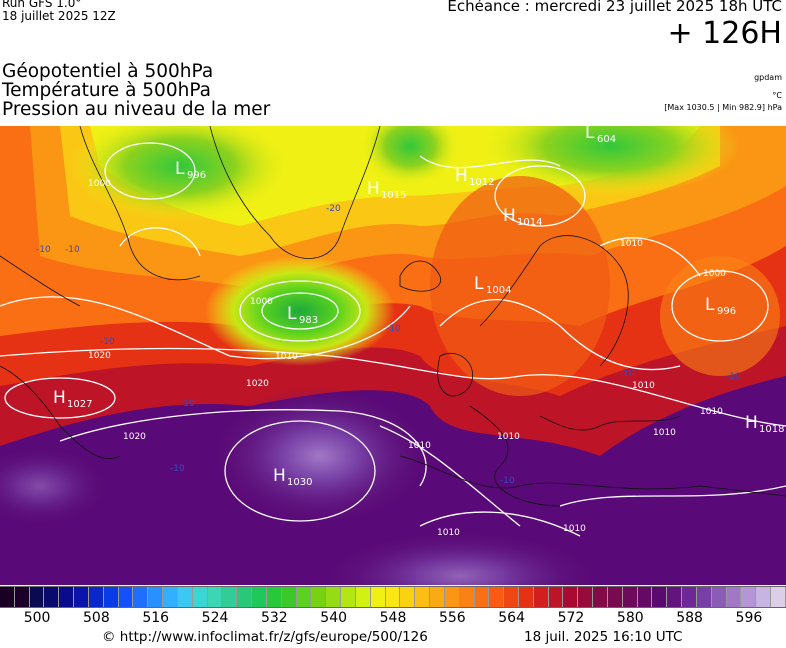 This screenshot has width=786, height=648. I want to click on scale-label: 572, so click(571, 618).